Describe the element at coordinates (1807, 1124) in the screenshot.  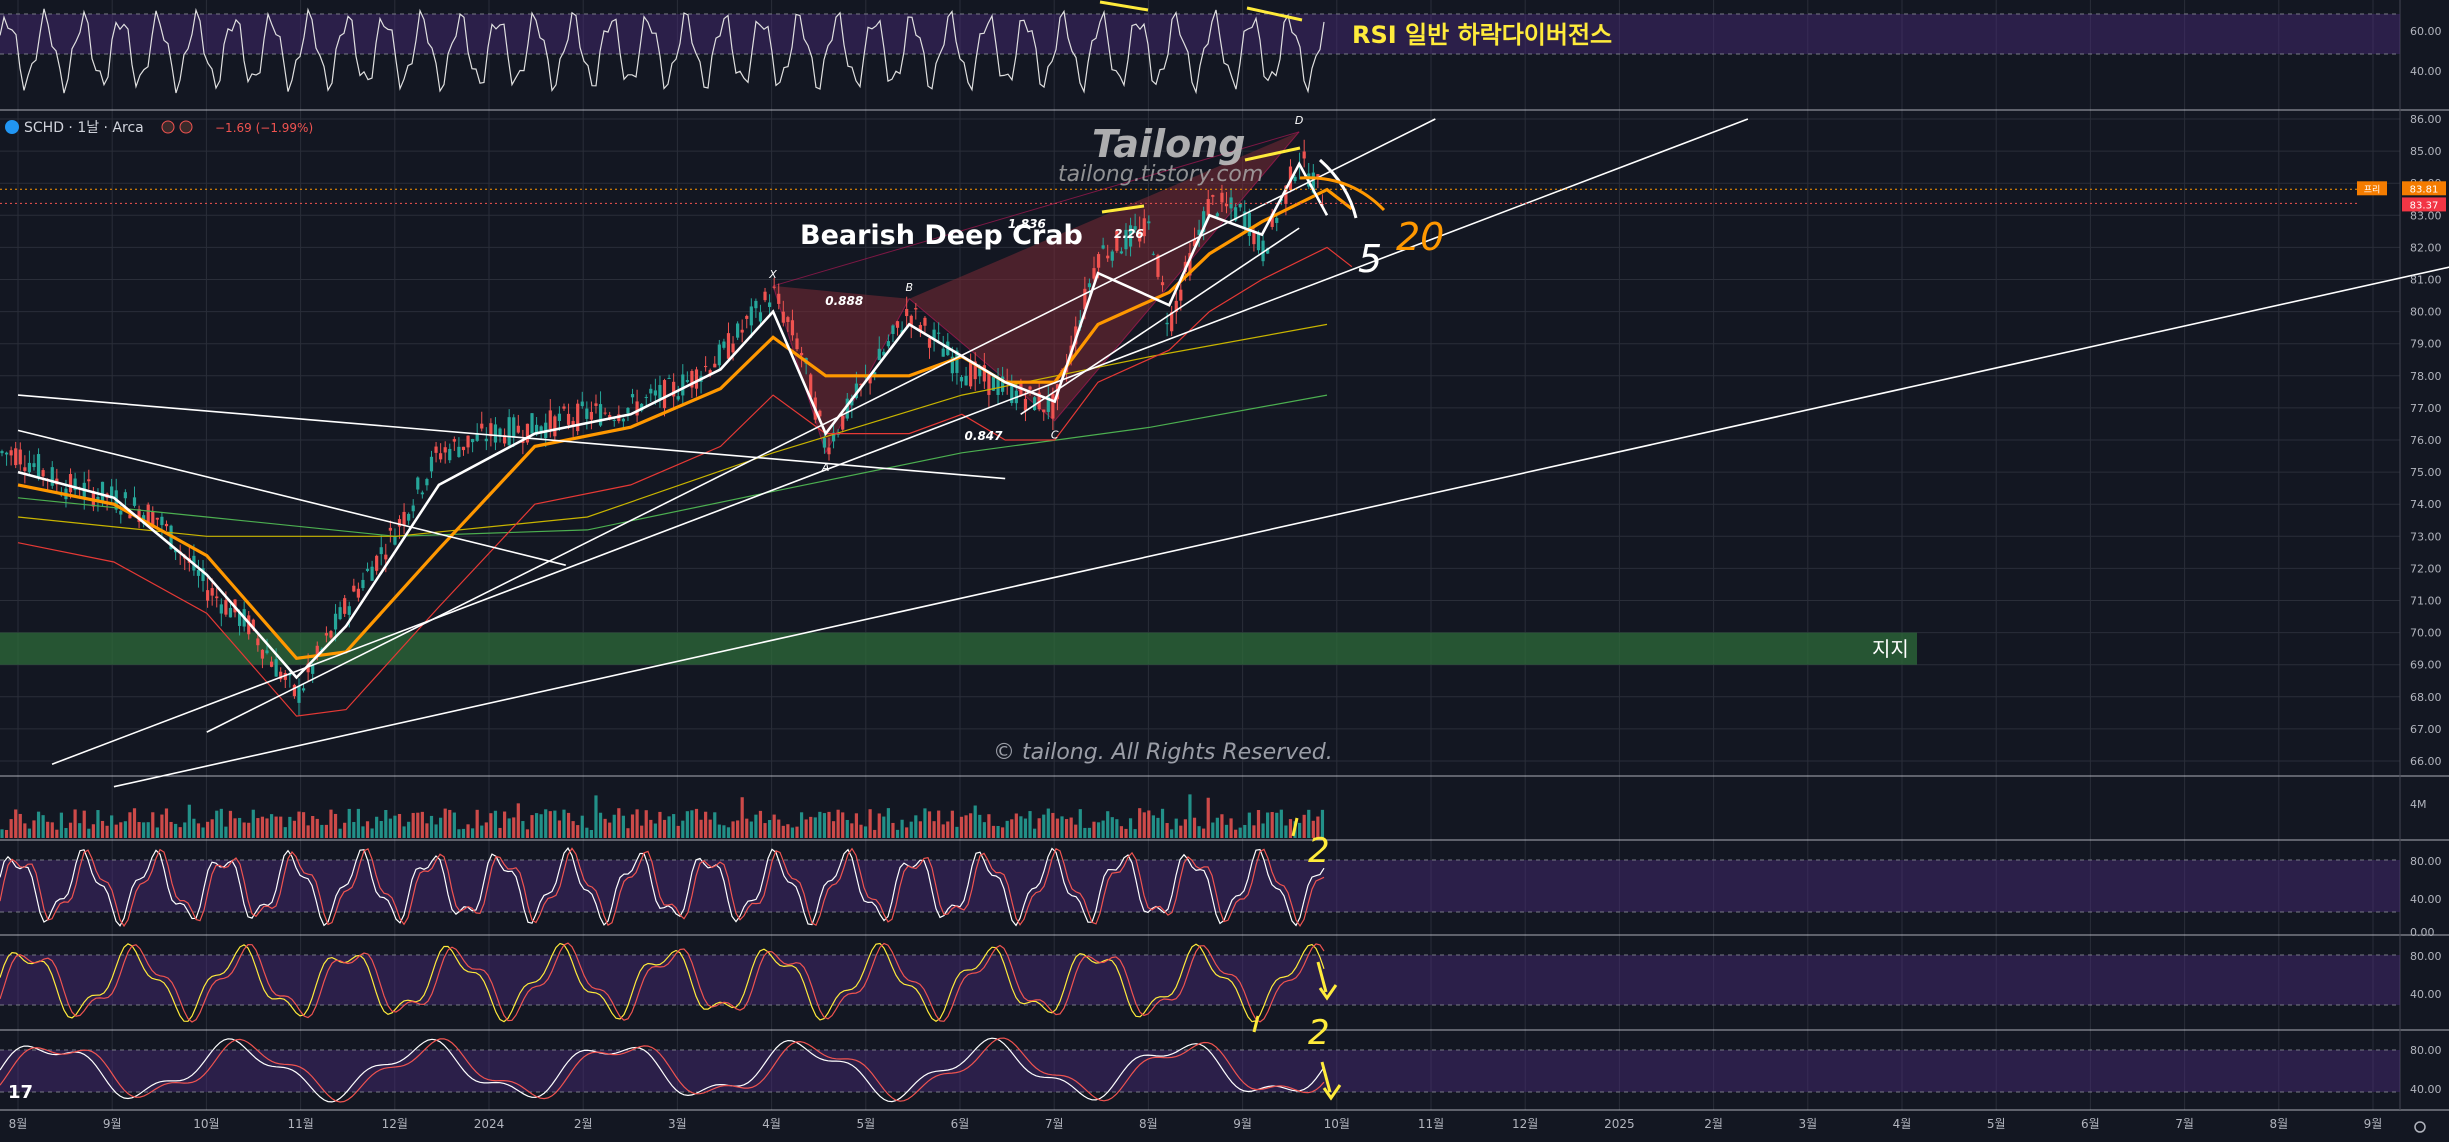
I see `time-tick-label: 3월` at that location.